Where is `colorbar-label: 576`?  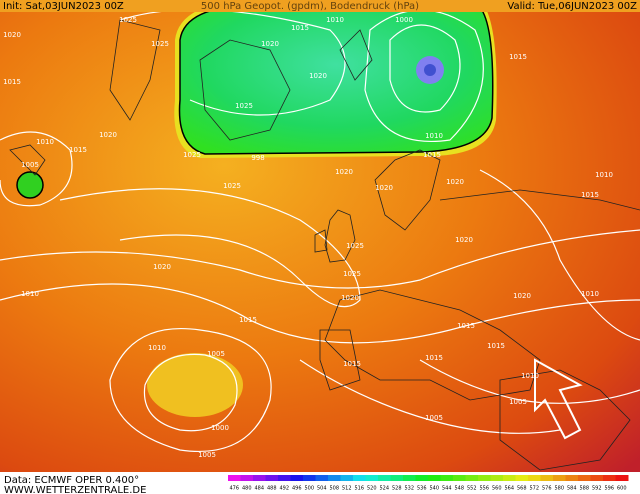 colorbar-label: 576 is located at coordinates (547, 489).